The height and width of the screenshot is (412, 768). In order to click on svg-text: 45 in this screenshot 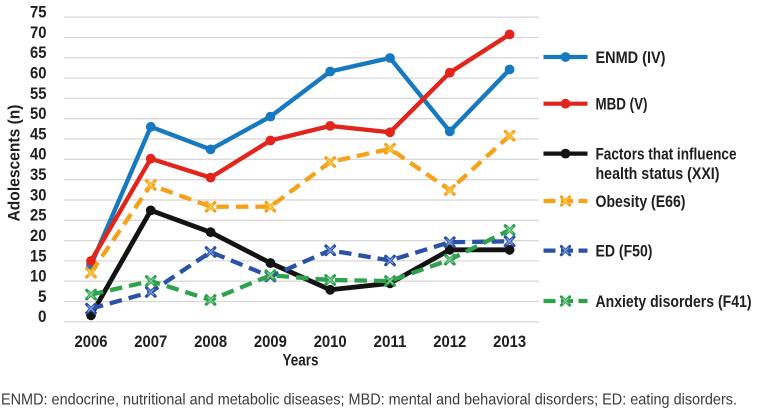, I will do `click(38, 133)`.